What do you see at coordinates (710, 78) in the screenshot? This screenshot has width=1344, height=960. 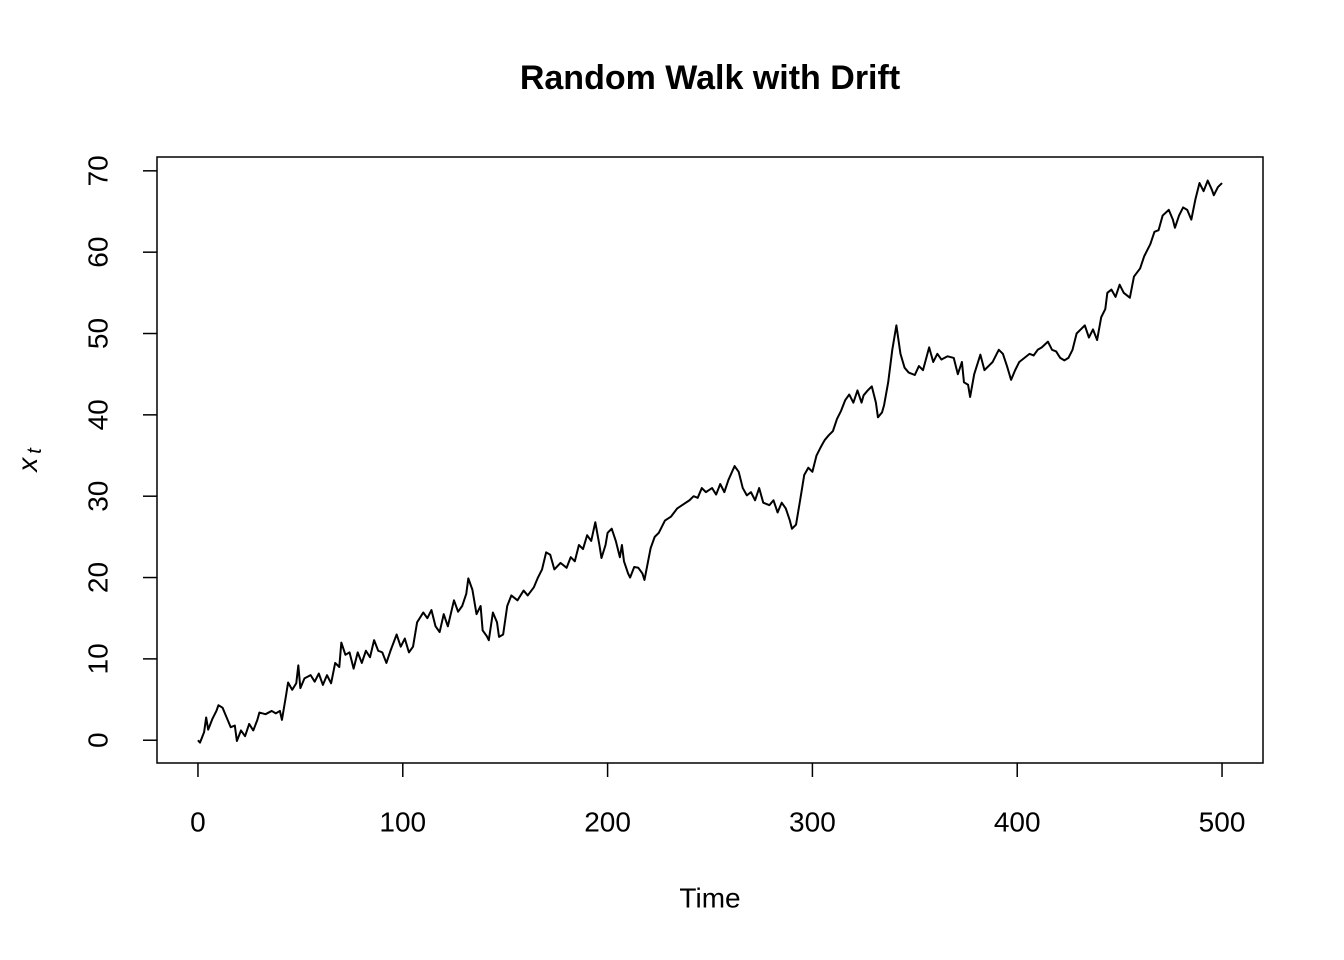 I see `chart-title: Random Walk with Drift` at bounding box center [710, 78].